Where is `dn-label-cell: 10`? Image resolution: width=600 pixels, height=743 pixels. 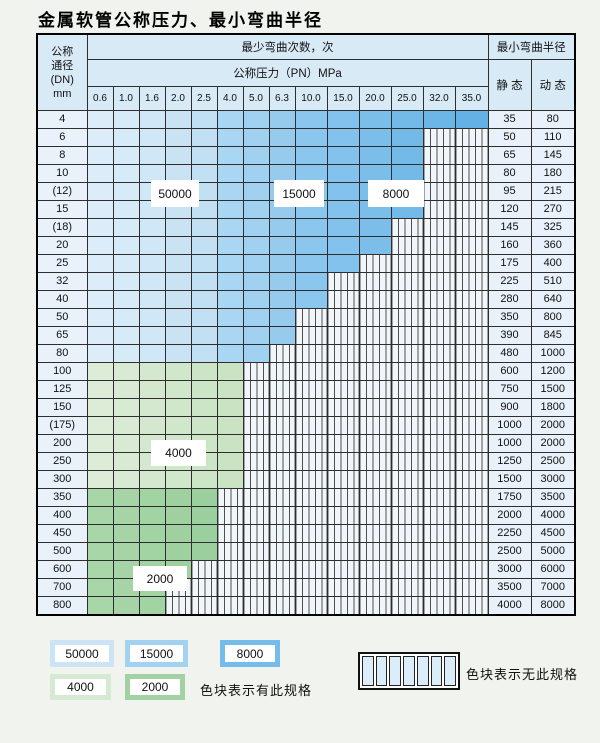 dn-label-cell: 10 is located at coordinates (62, 173).